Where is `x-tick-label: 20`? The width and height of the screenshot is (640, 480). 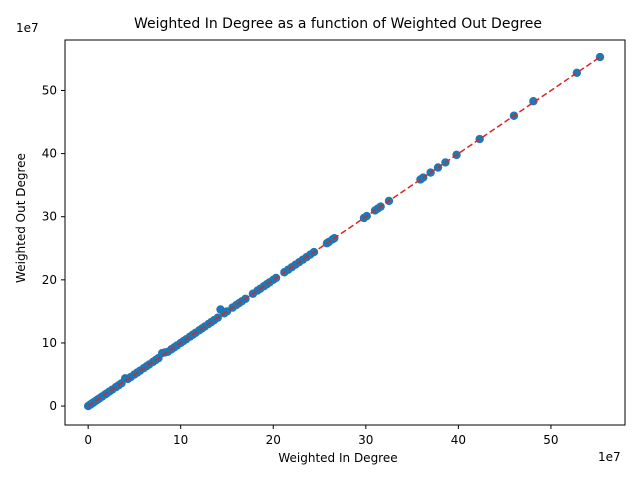
x-tick-label: 20 is located at coordinates (273, 440).